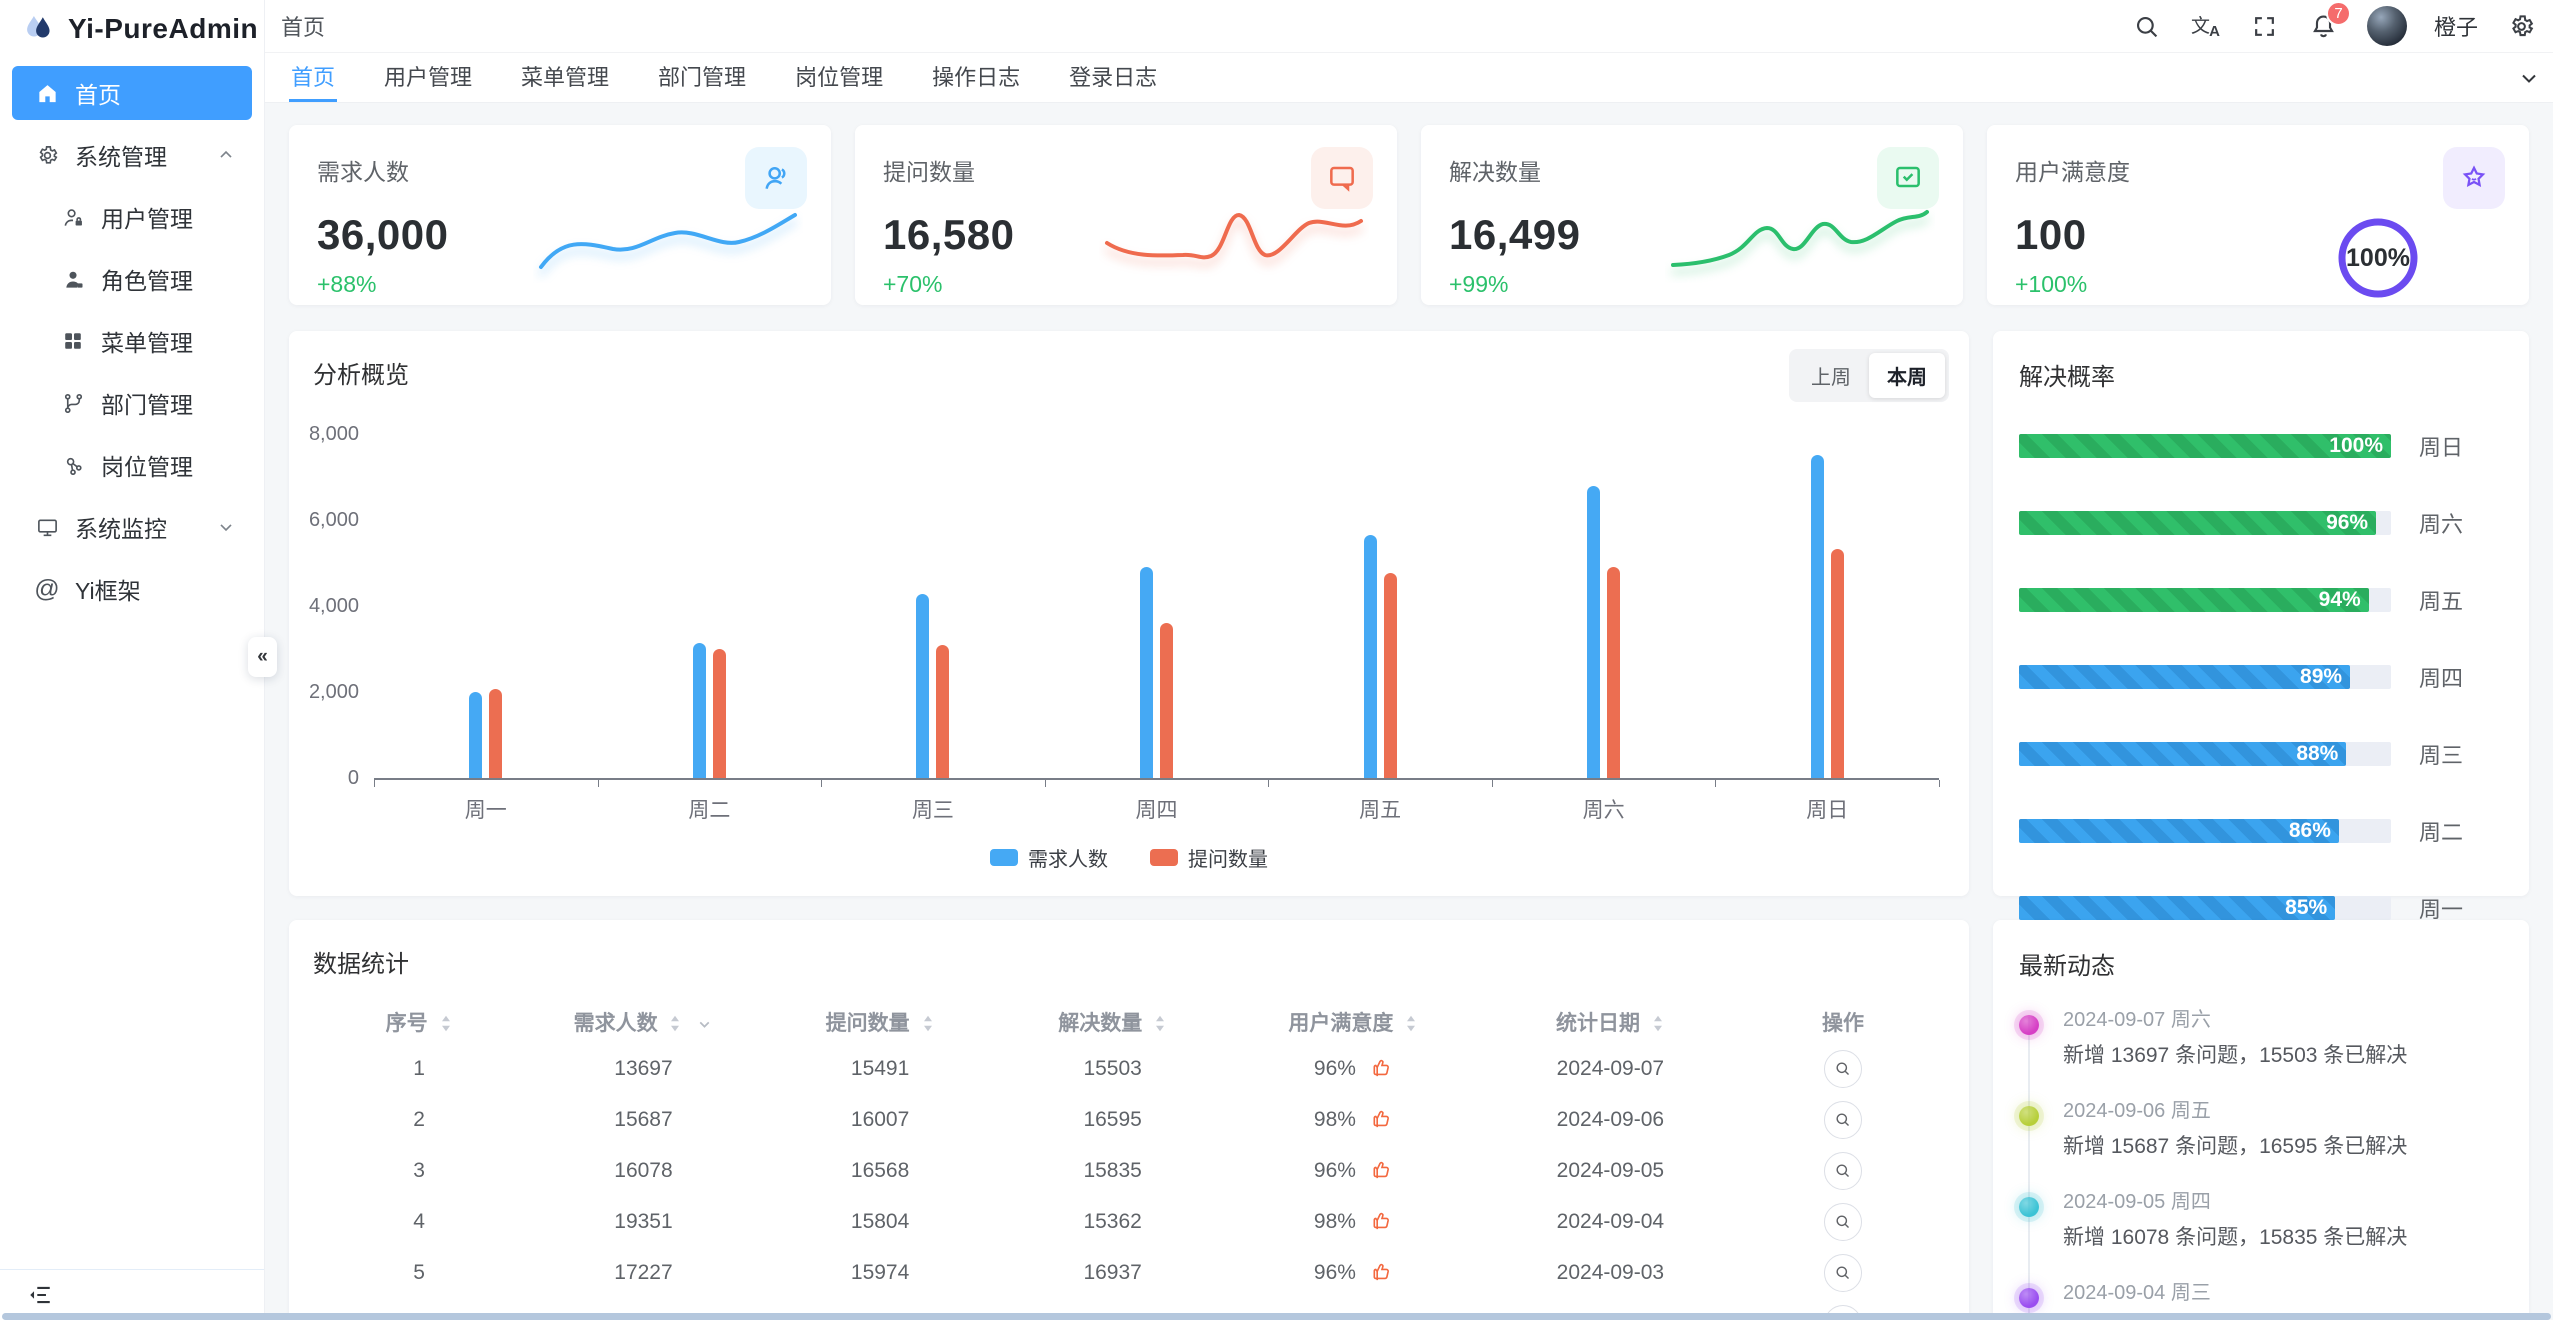 The height and width of the screenshot is (1320, 2553). What do you see at coordinates (1209, 857) in the screenshot?
I see `legend-item: 提问数量` at bounding box center [1209, 857].